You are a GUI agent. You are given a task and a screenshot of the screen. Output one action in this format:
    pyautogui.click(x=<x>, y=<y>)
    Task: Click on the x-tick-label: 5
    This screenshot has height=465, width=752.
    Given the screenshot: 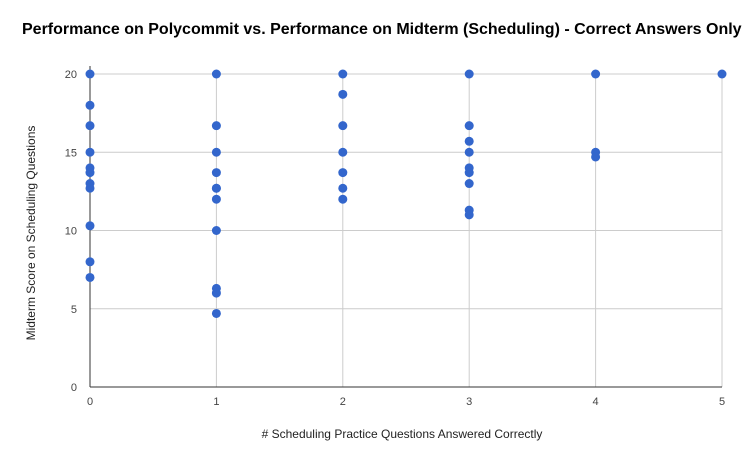 What is the action you would take?
    pyautogui.click(x=722, y=402)
    